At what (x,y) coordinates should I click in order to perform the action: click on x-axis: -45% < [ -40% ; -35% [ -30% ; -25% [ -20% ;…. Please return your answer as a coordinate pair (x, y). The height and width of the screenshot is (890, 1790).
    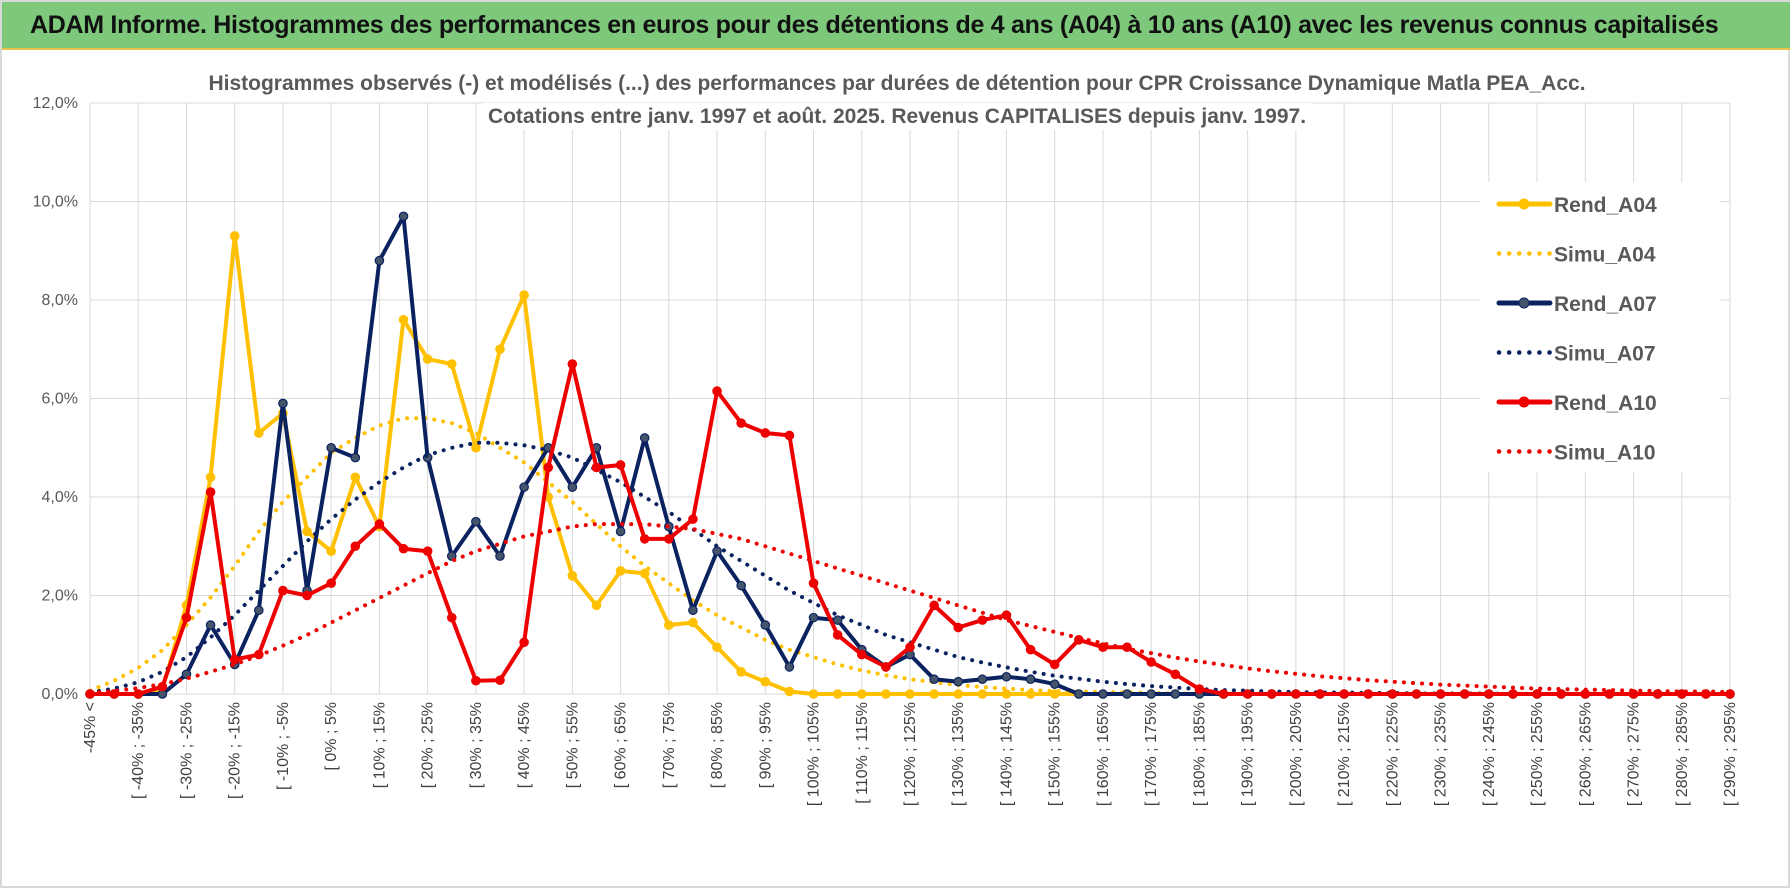
    Looking at the image, I should click on (910, 754).